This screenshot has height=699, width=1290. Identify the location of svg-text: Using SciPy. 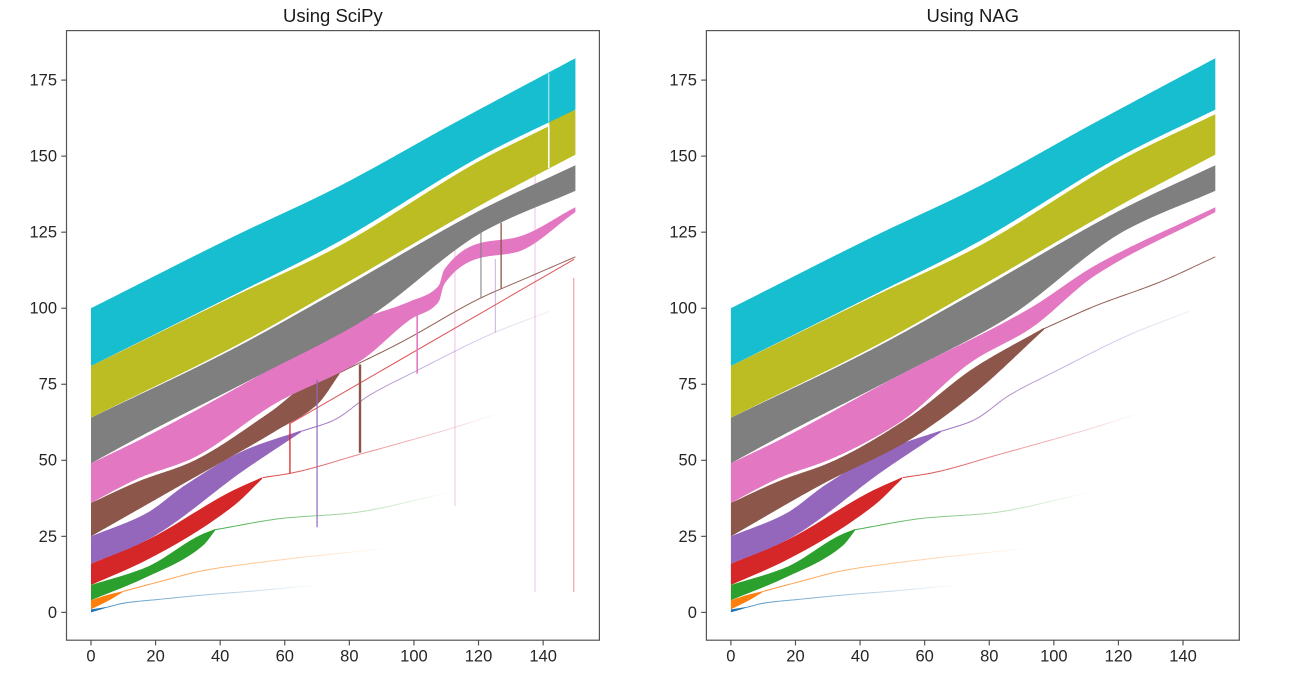
(333, 15).